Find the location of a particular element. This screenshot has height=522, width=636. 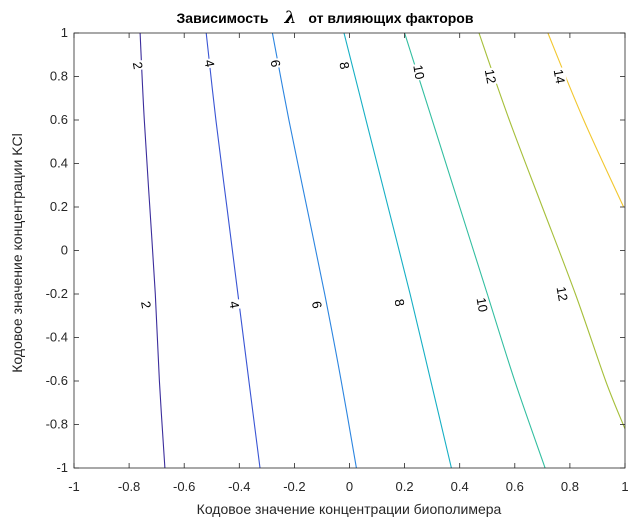

x-tick-label: 0.8 is located at coordinates (570, 486).